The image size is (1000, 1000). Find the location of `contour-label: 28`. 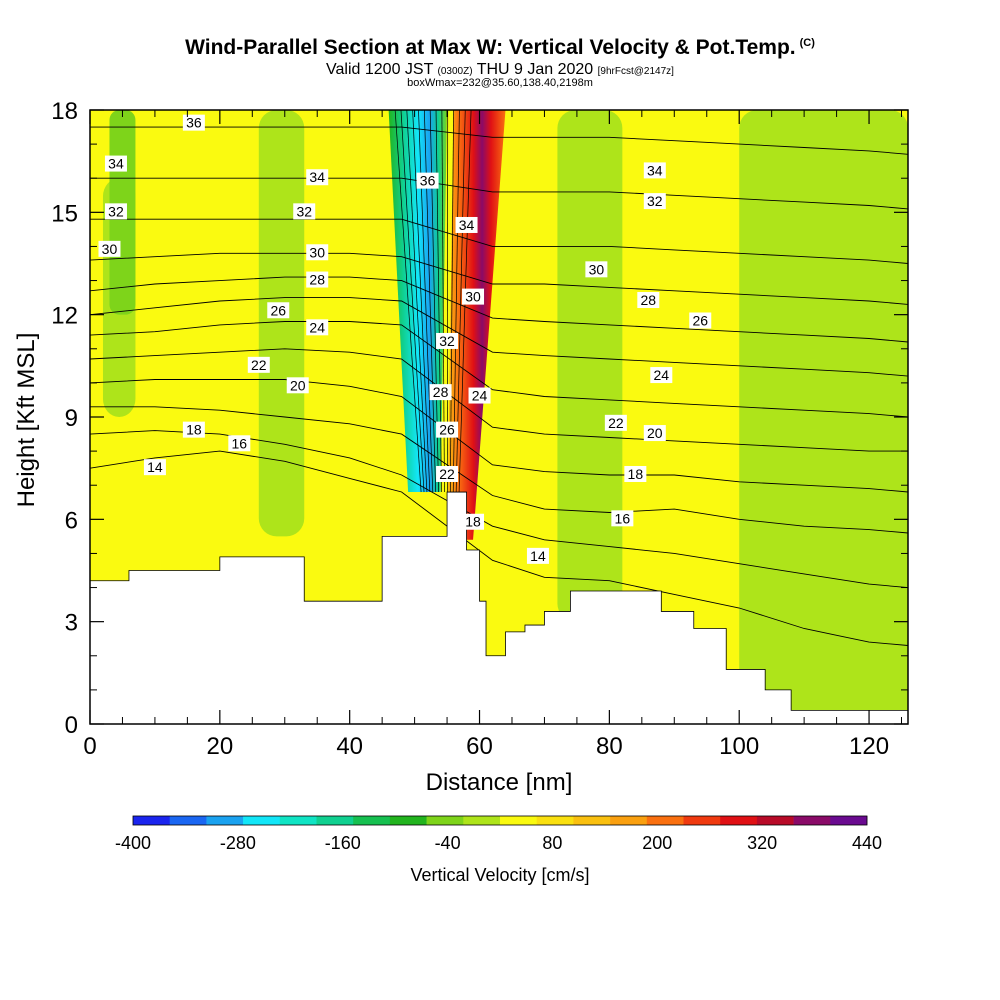

contour-label: 28 is located at coordinates (440, 392).